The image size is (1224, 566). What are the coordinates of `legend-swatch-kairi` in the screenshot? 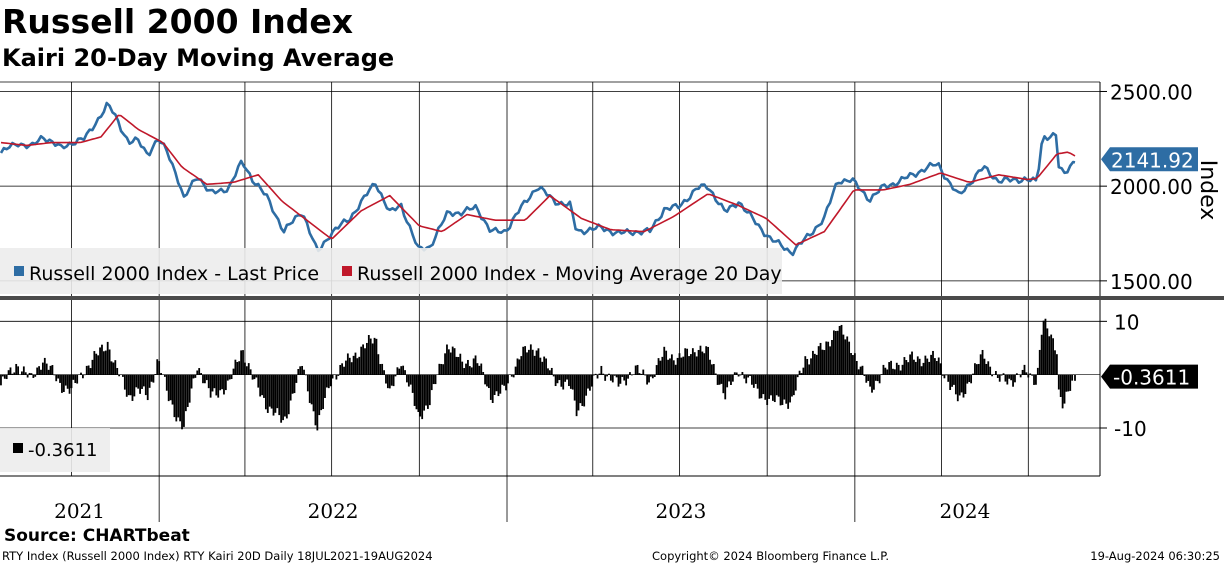 It's located at (18, 448).